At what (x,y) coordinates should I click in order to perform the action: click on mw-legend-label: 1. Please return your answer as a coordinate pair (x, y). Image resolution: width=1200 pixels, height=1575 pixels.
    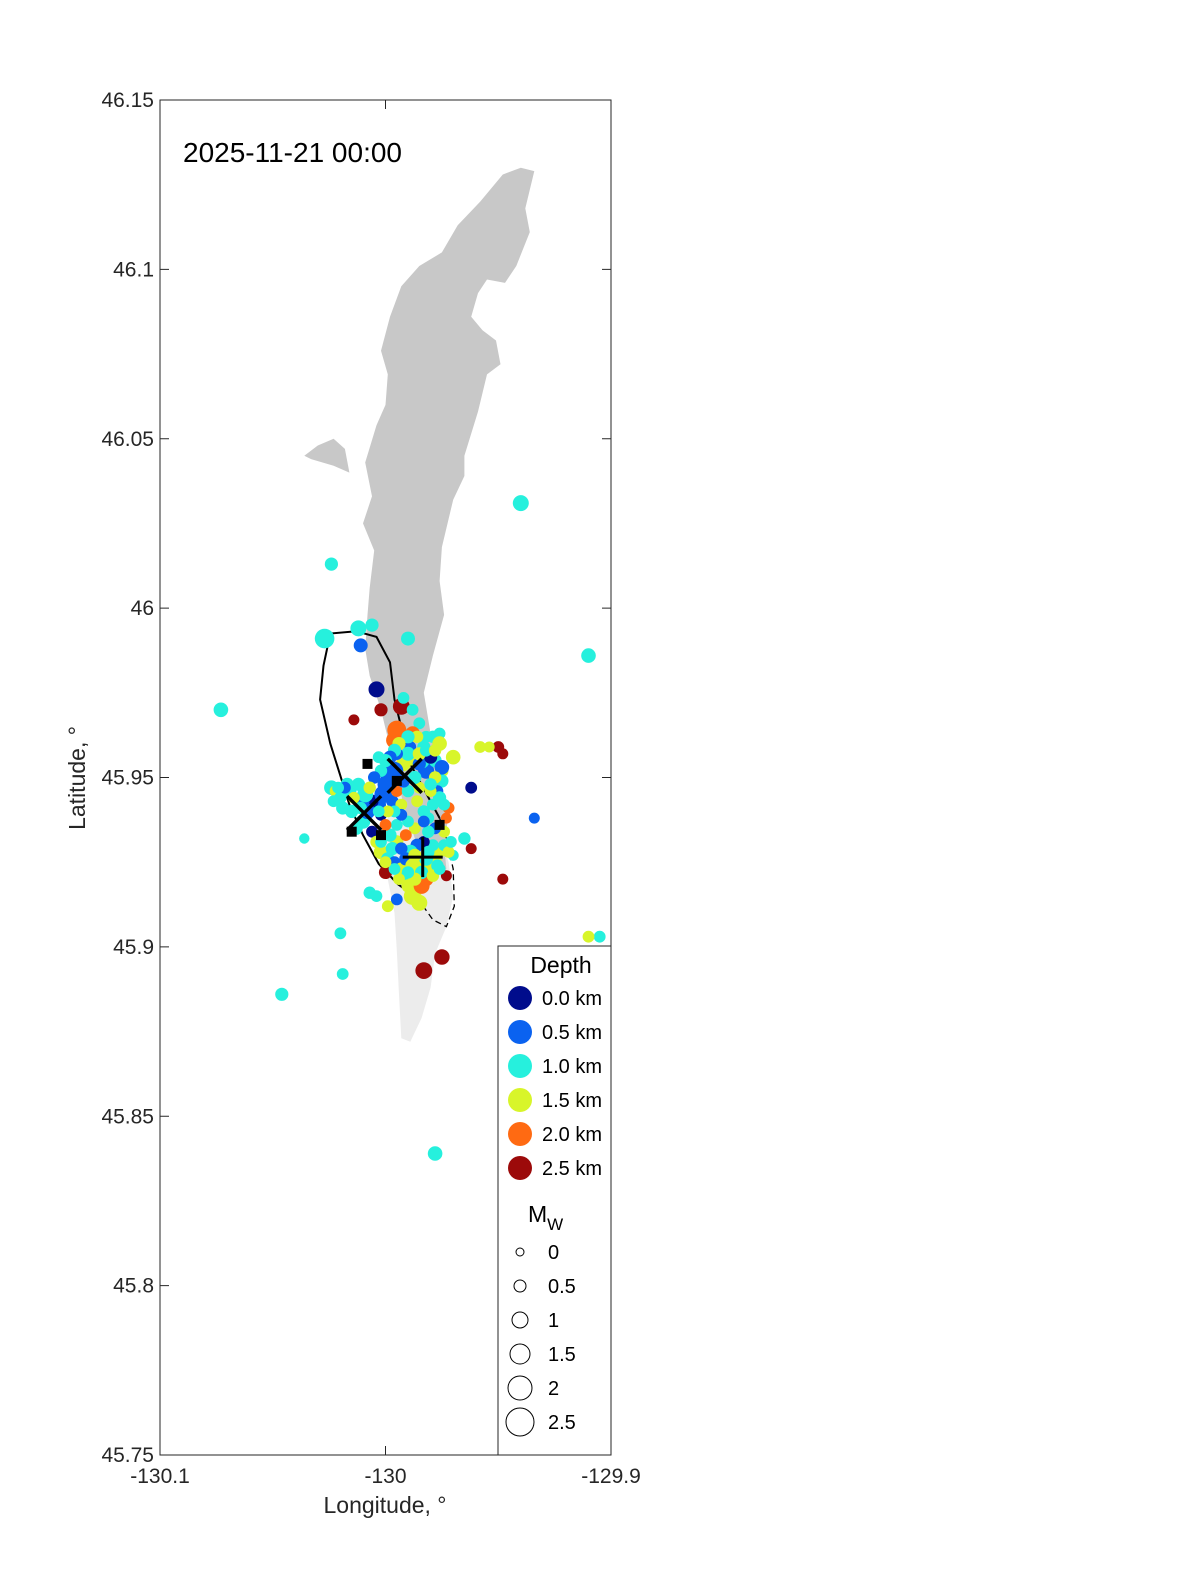
    Looking at the image, I should click on (553, 1321).